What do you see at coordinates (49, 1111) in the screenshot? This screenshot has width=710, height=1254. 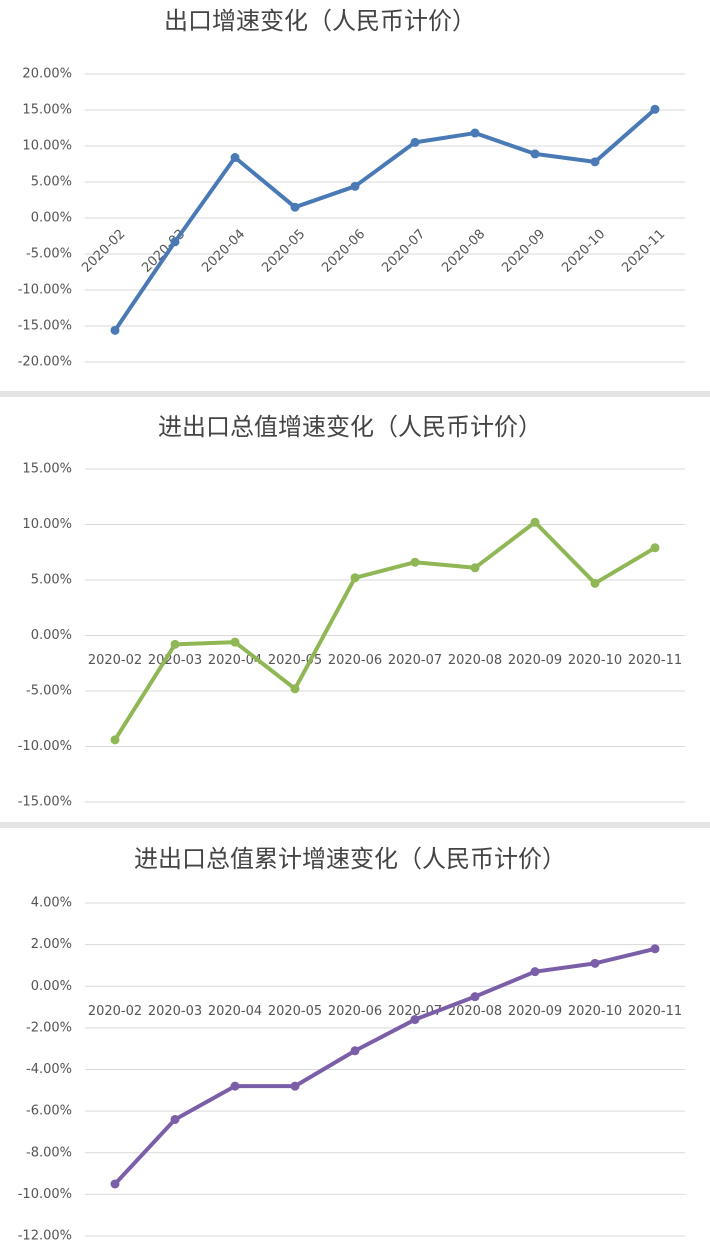 I see `y-tick-label: -6.00%` at bounding box center [49, 1111].